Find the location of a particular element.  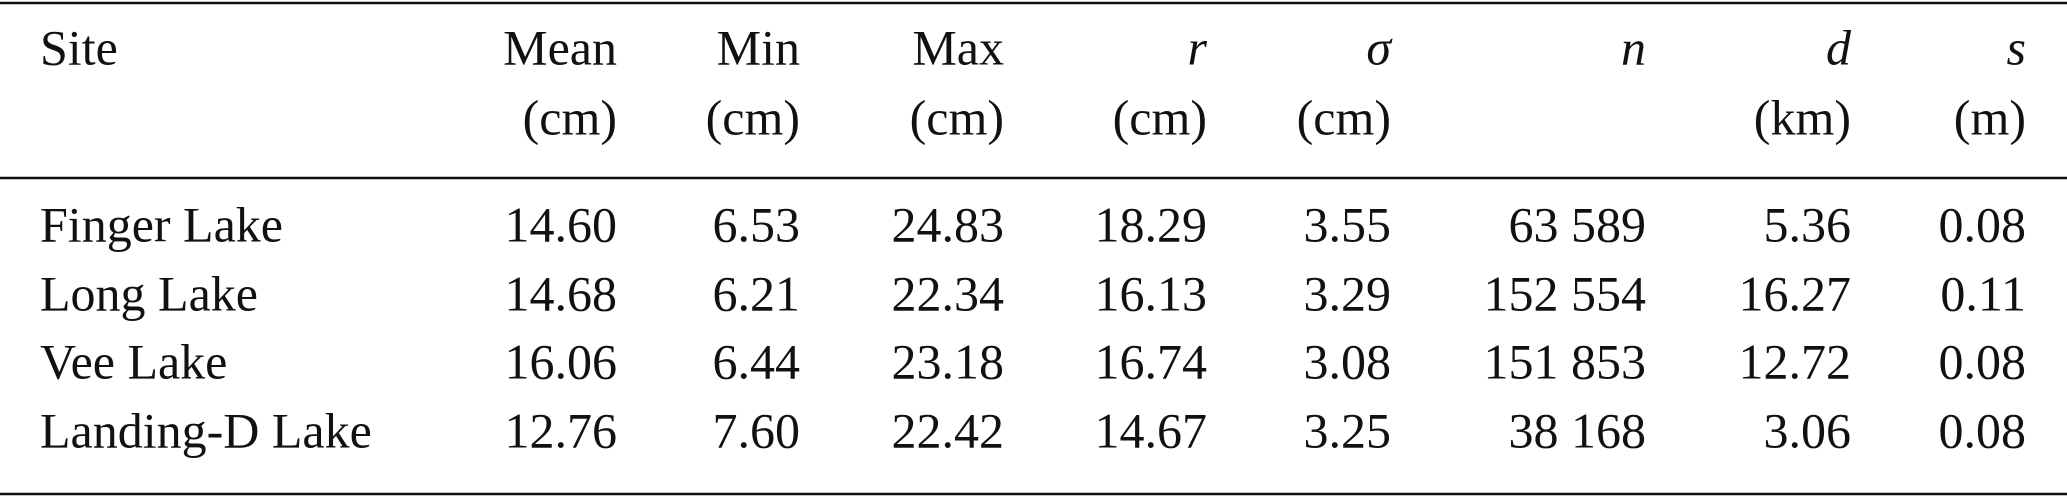

cell: 22.34 is located at coordinates (948, 293).